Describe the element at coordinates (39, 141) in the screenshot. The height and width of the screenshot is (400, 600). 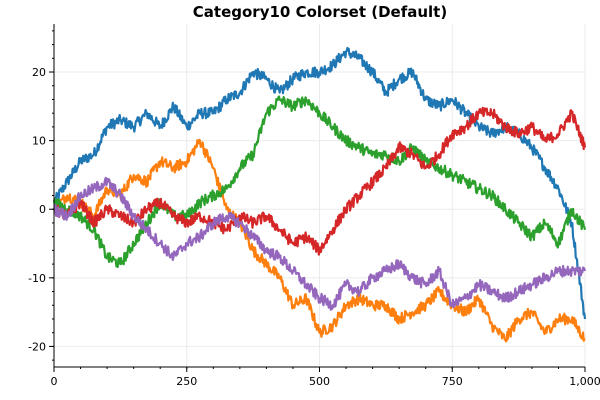
I see `y-tick-label-3: 10` at that location.